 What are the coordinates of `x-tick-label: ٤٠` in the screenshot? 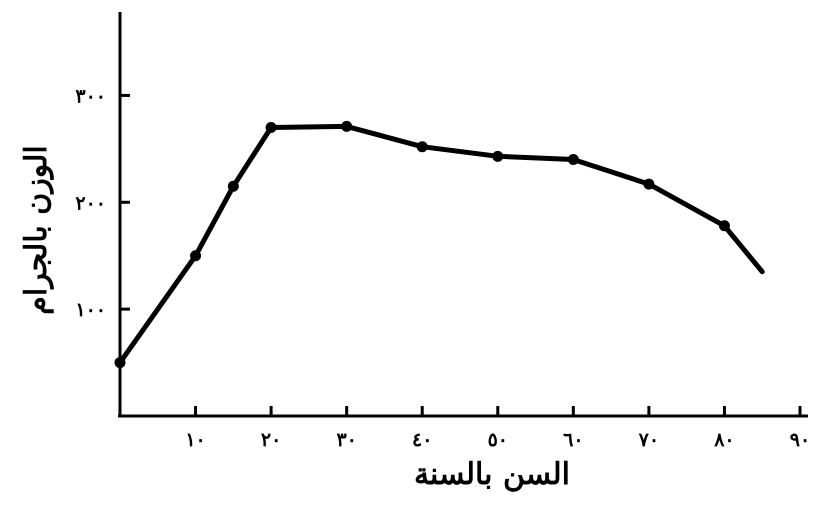 It's located at (422, 440).